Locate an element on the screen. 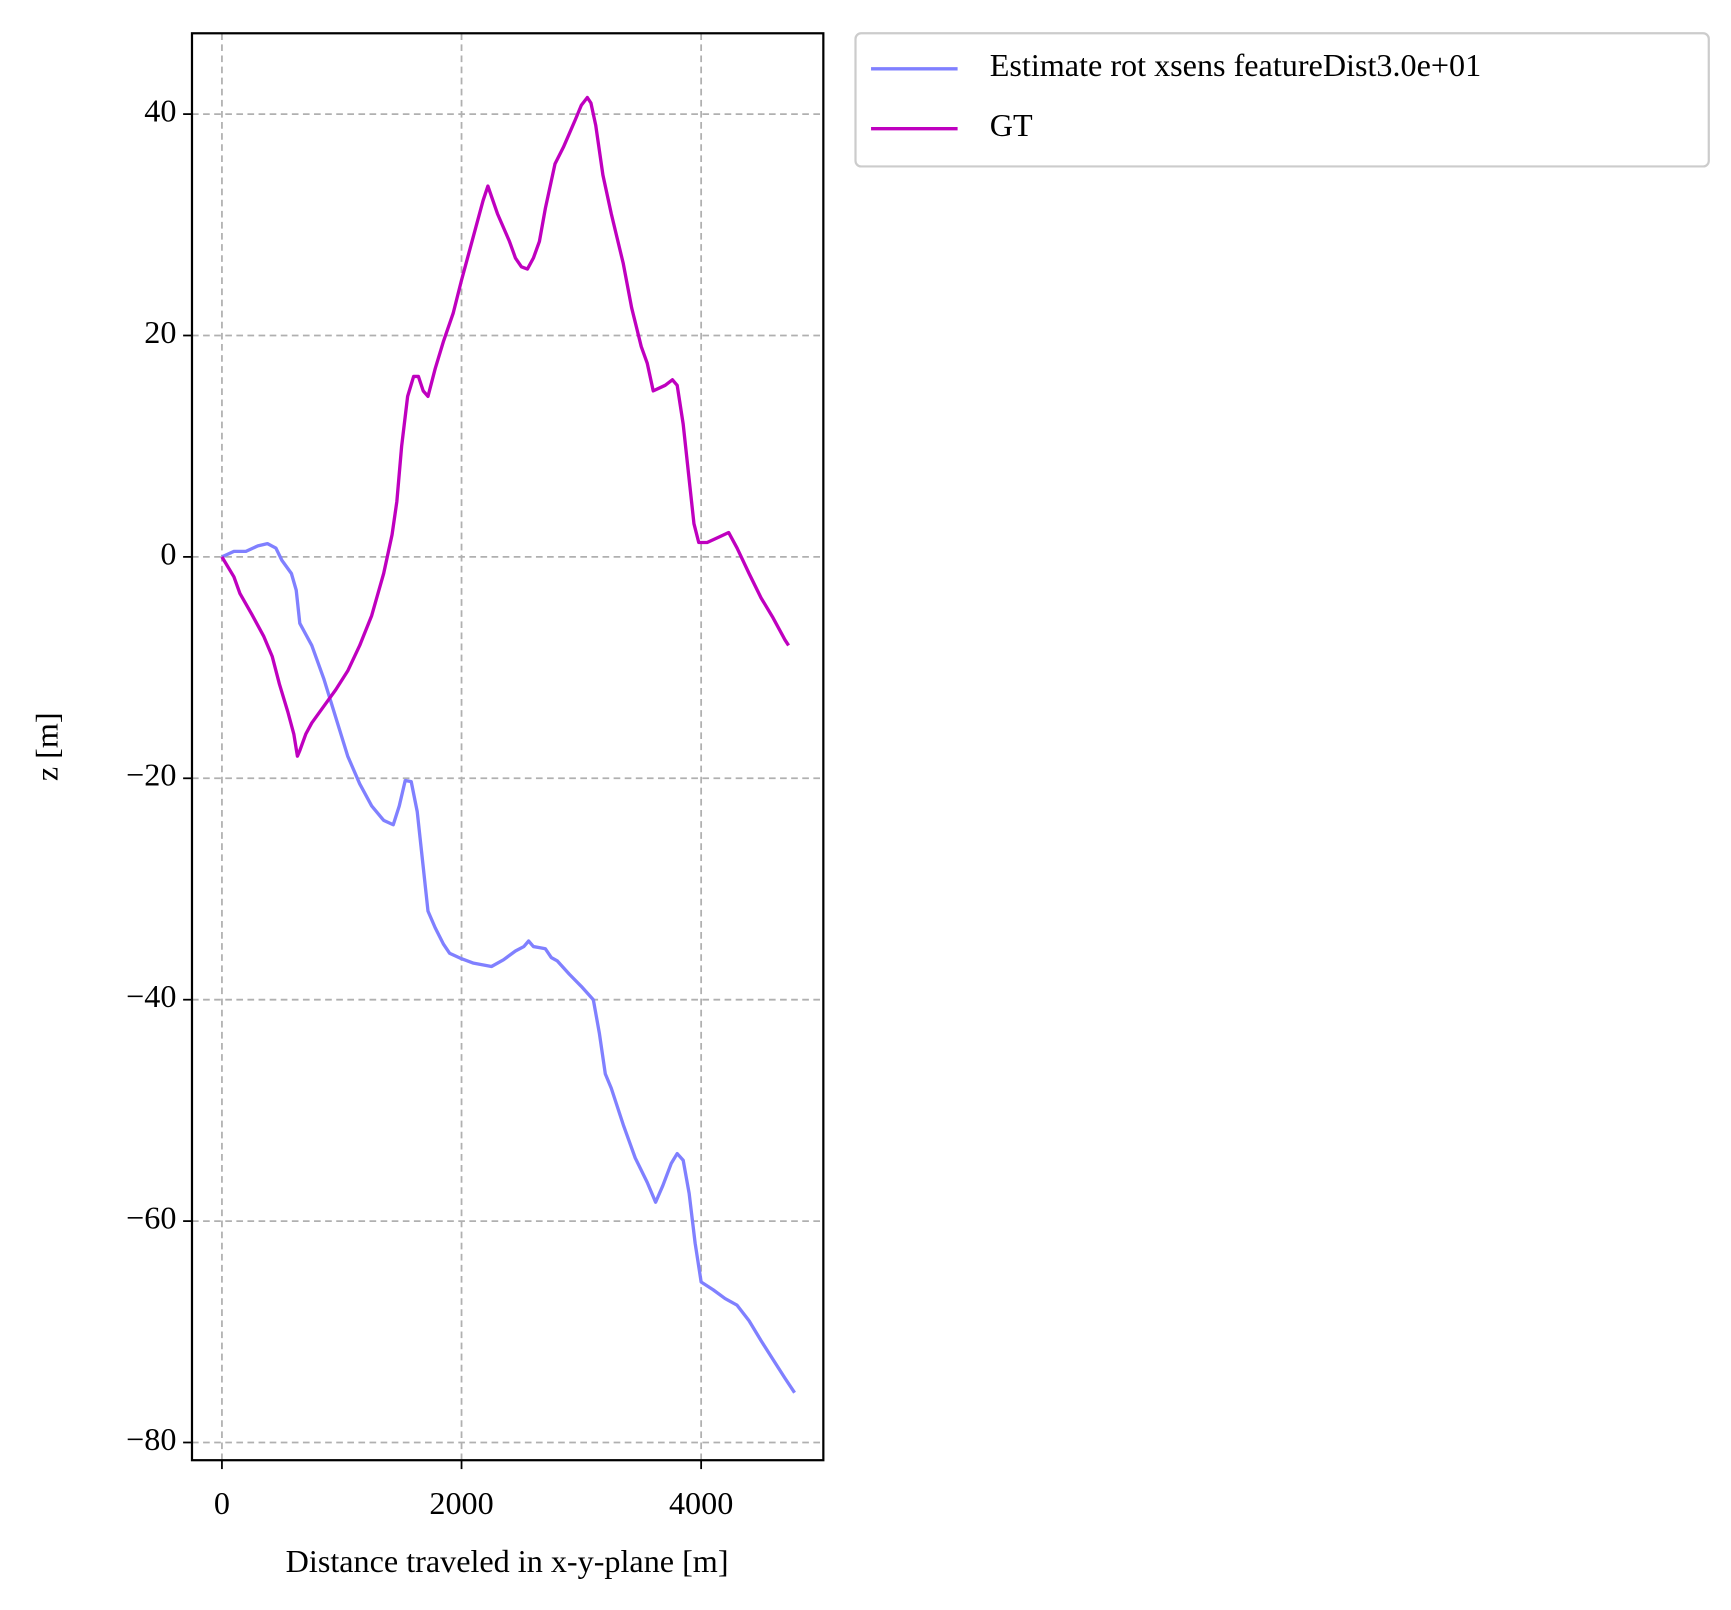  x-tick-label: 4000 is located at coordinates (701, 1503).